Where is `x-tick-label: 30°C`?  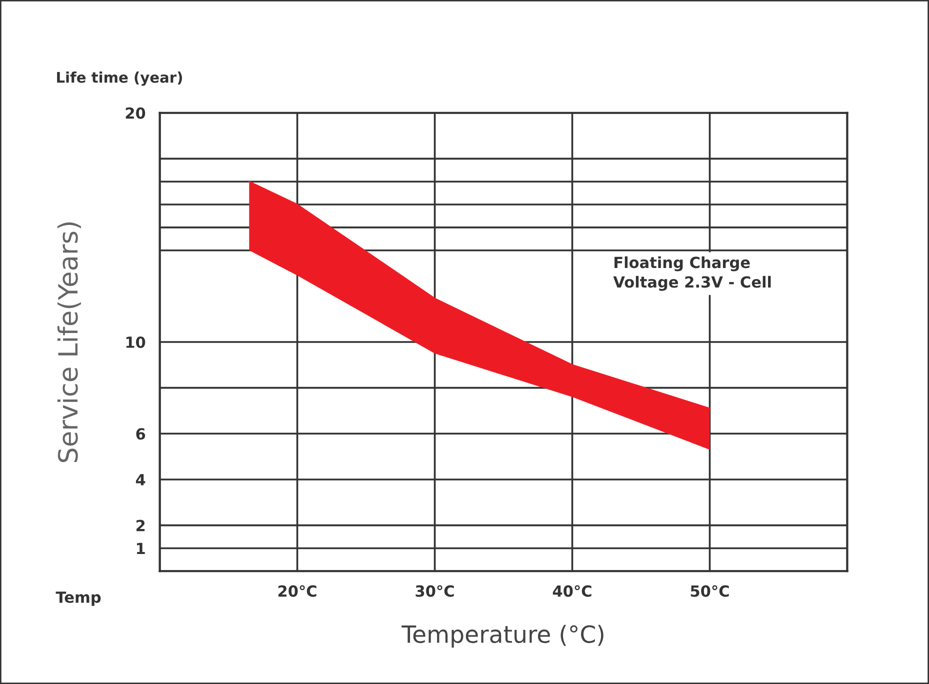
x-tick-label: 30°C is located at coordinates (435, 591).